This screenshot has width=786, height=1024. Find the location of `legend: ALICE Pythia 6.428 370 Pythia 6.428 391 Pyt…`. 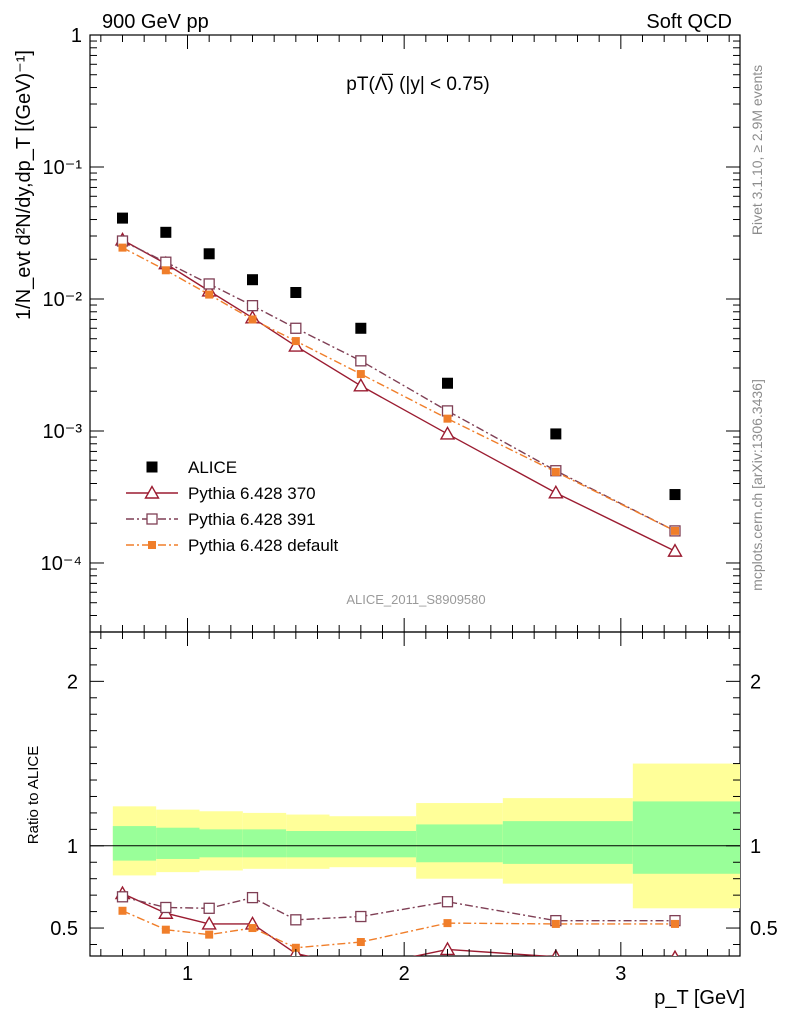

legend: ALICE Pythia 6.428 370 Pythia 6.428 391 Pyt… is located at coordinates (232, 506).